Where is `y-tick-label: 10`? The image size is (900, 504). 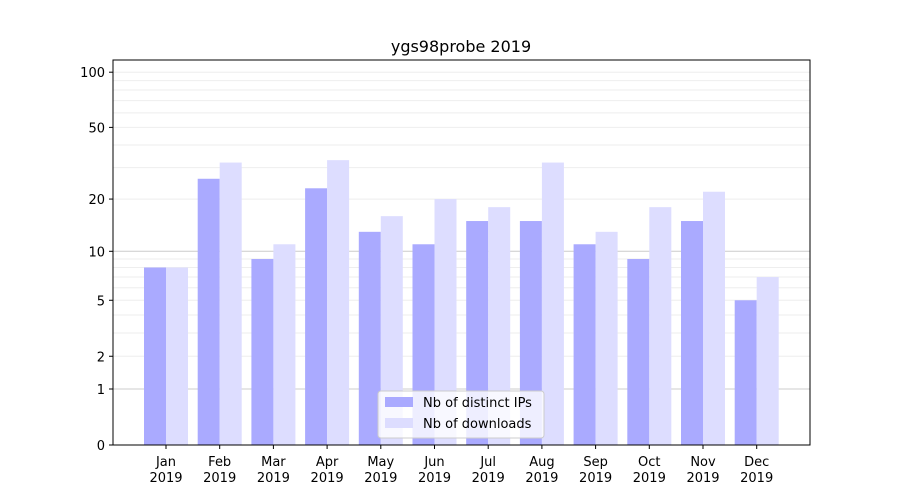
y-tick-label: 10 is located at coordinates (96, 252).